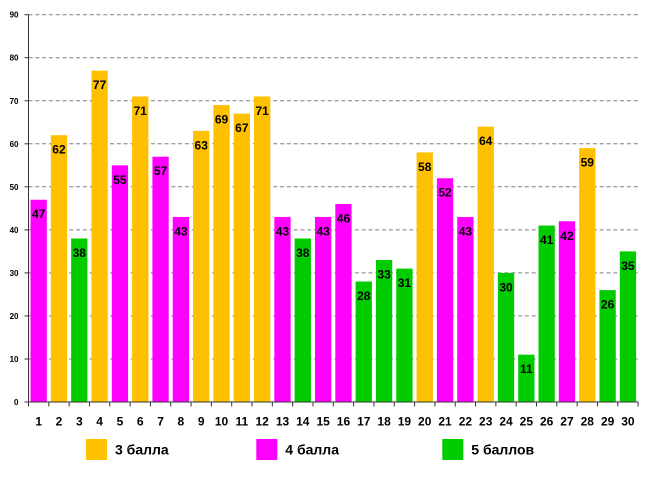 This screenshot has height=493, width=650. I want to click on svg-text: 5 баллов, so click(502, 450).